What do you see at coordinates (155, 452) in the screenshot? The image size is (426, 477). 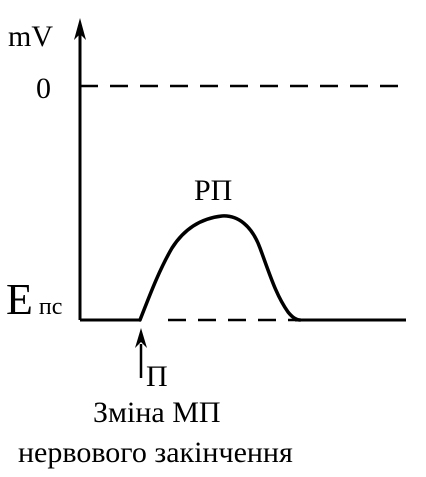 I see `caption-line-2: нервового закінчення` at bounding box center [155, 452].